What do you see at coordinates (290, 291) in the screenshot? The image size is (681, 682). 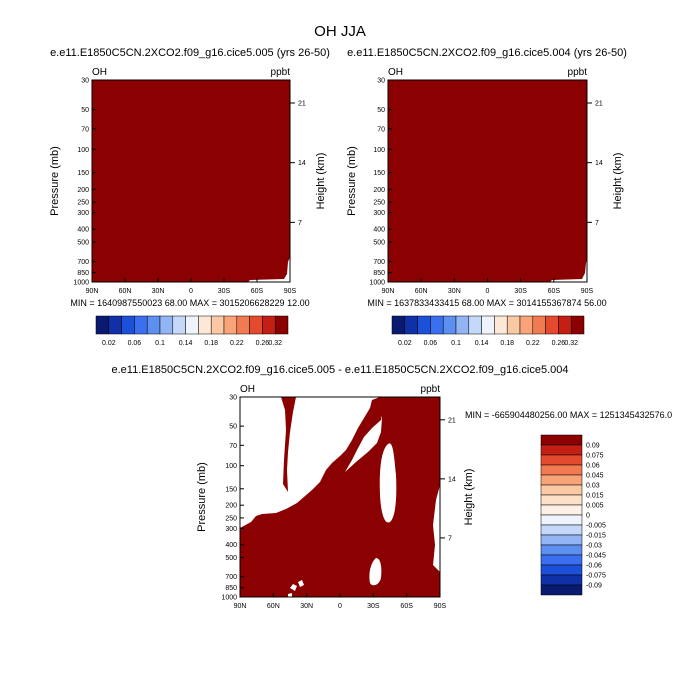 I see `x-tick-label: 90S` at bounding box center [290, 291].